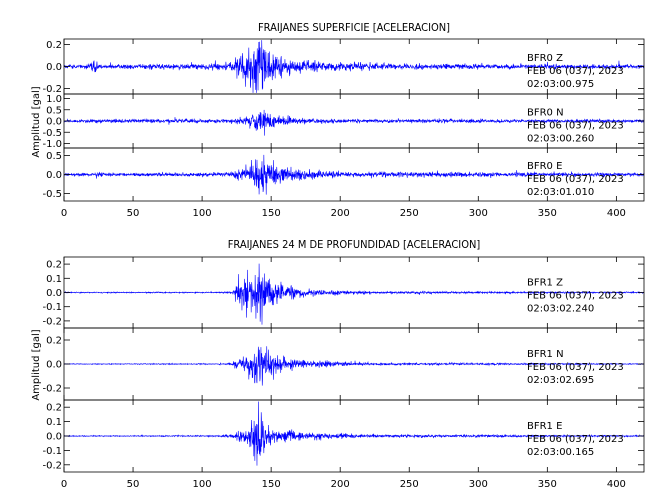 The height and width of the screenshot is (500, 650). I want to click on station-annotation-line: BFR0 E, so click(544, 166).